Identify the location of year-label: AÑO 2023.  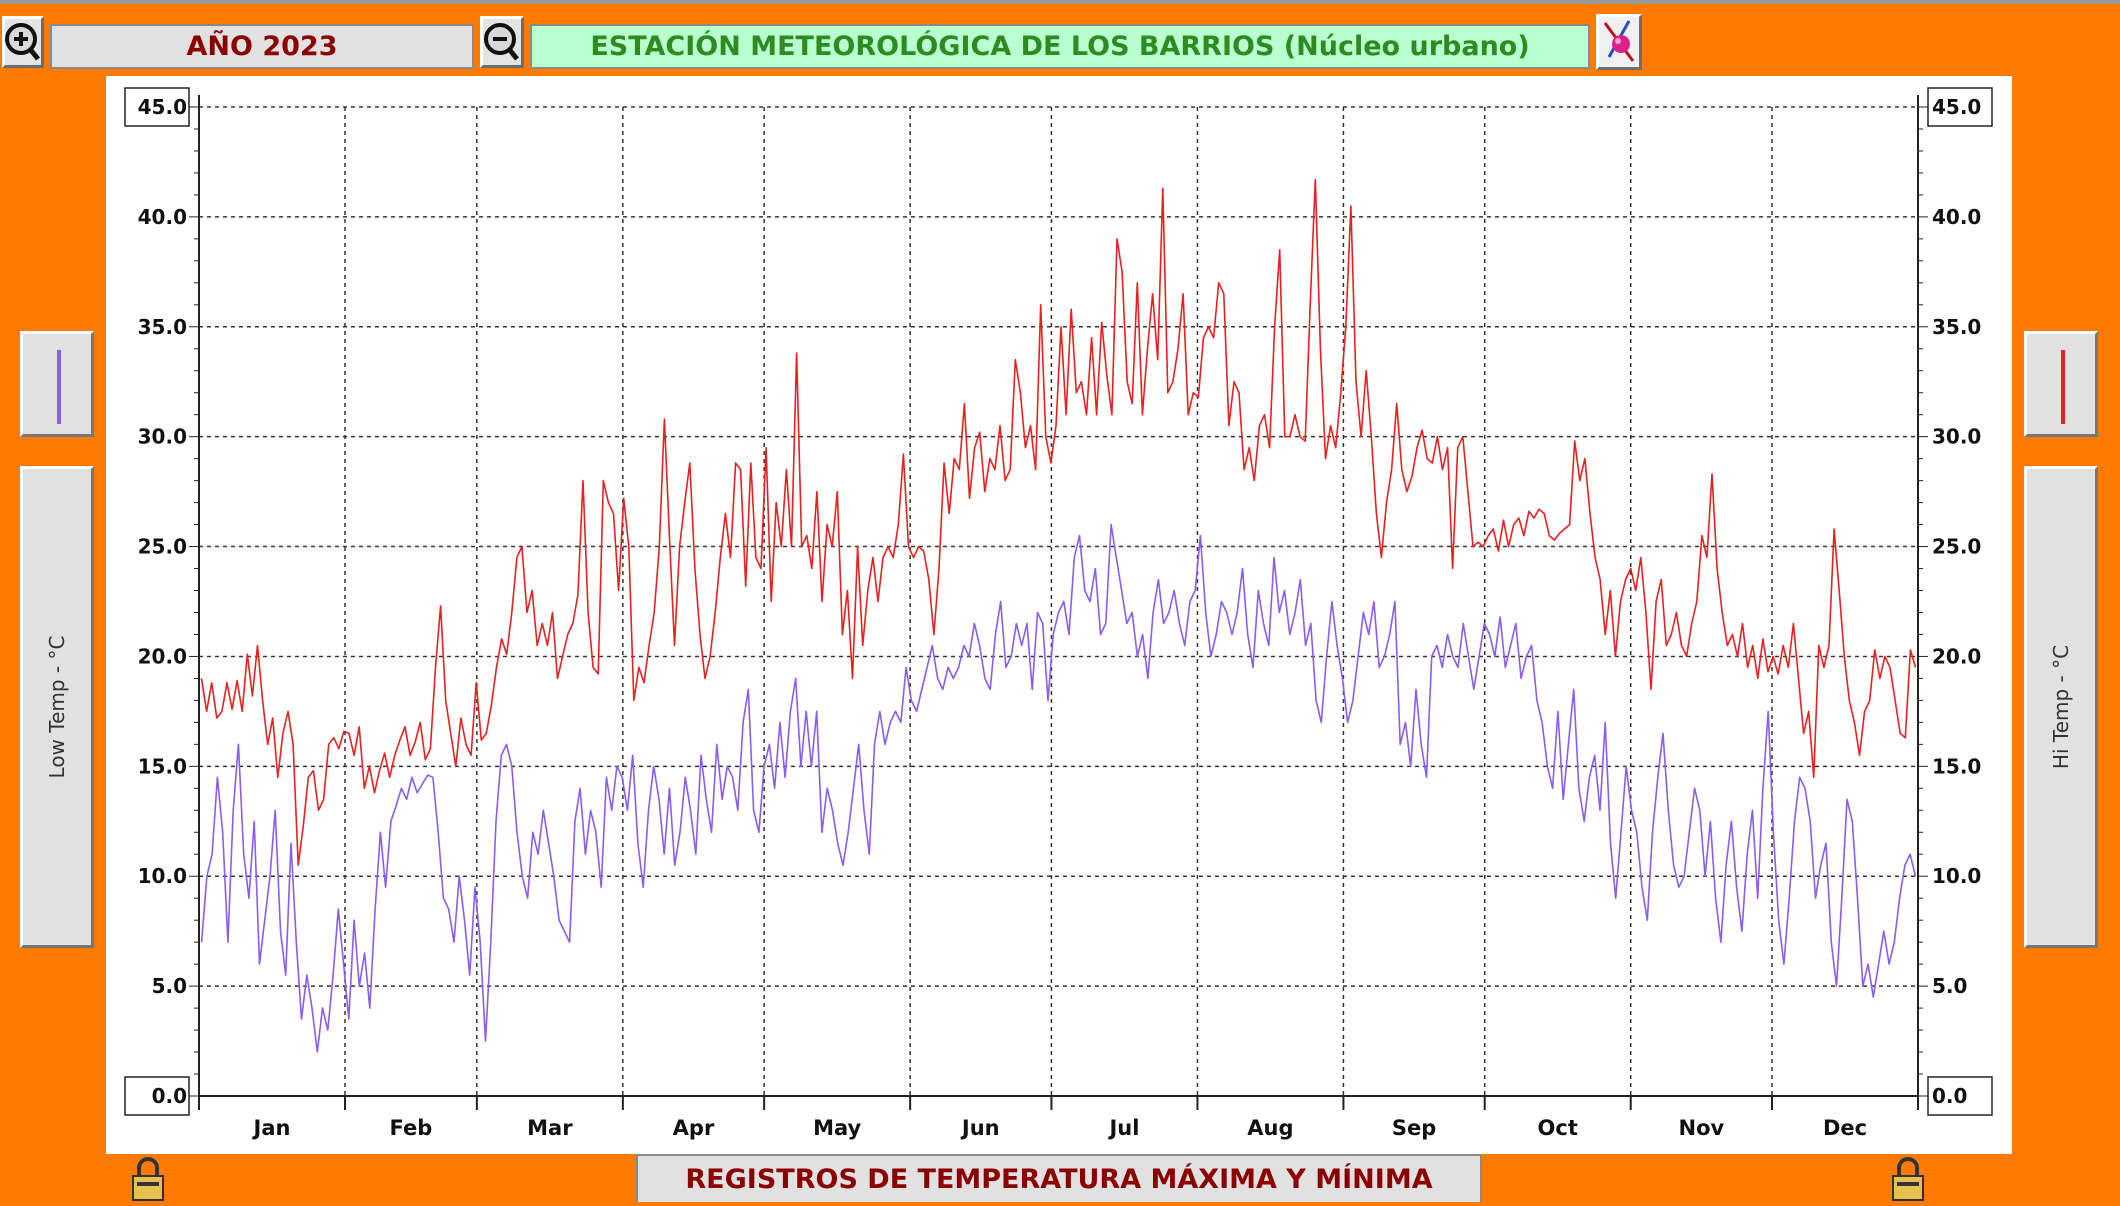
(262, 46).